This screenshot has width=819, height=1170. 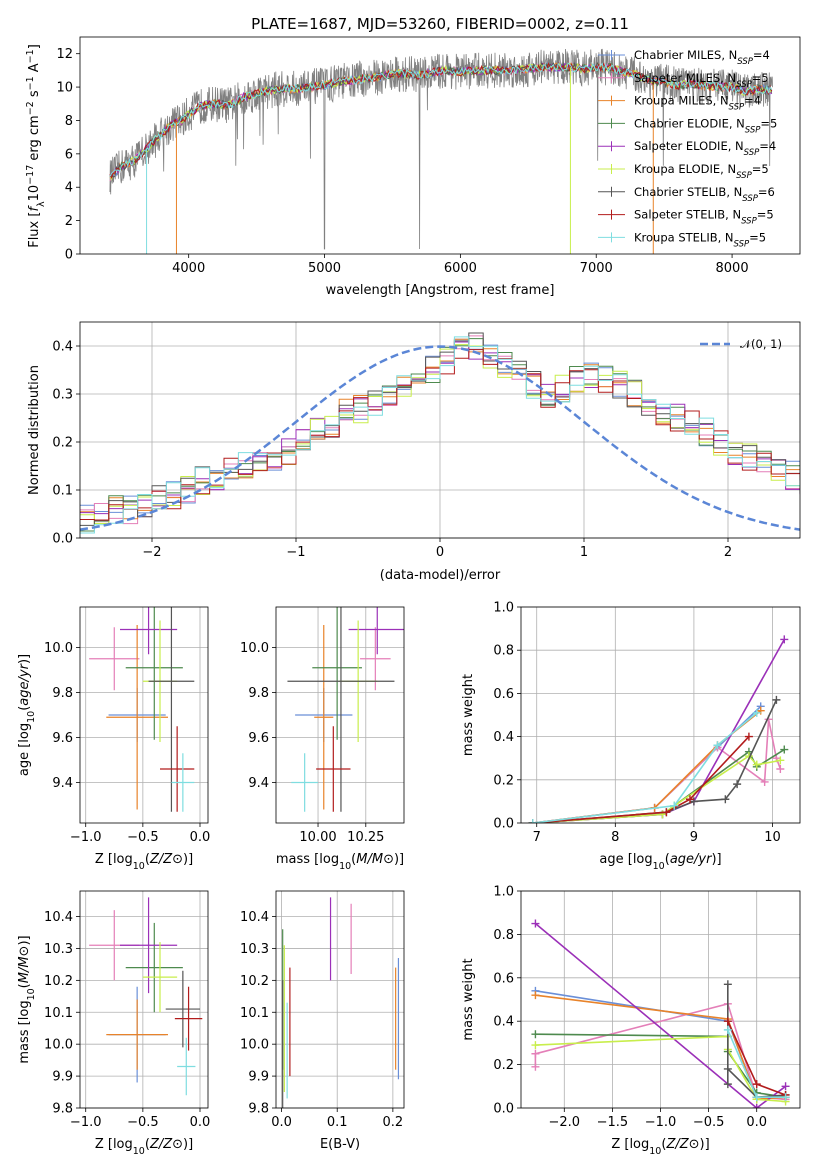 What do you see at coordinates (62, 347) in the screenshot?
I see `y-tick-label: 0.4` at bounding box center [62, 347].